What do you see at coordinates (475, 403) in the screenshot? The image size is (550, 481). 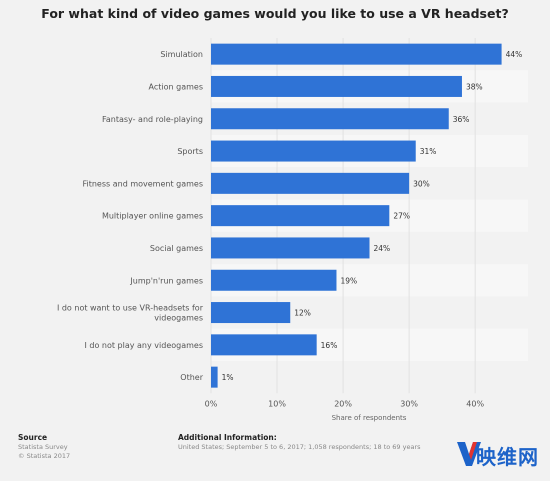 I see `x-tick-label: 40%` at bounding box center [475, 403].